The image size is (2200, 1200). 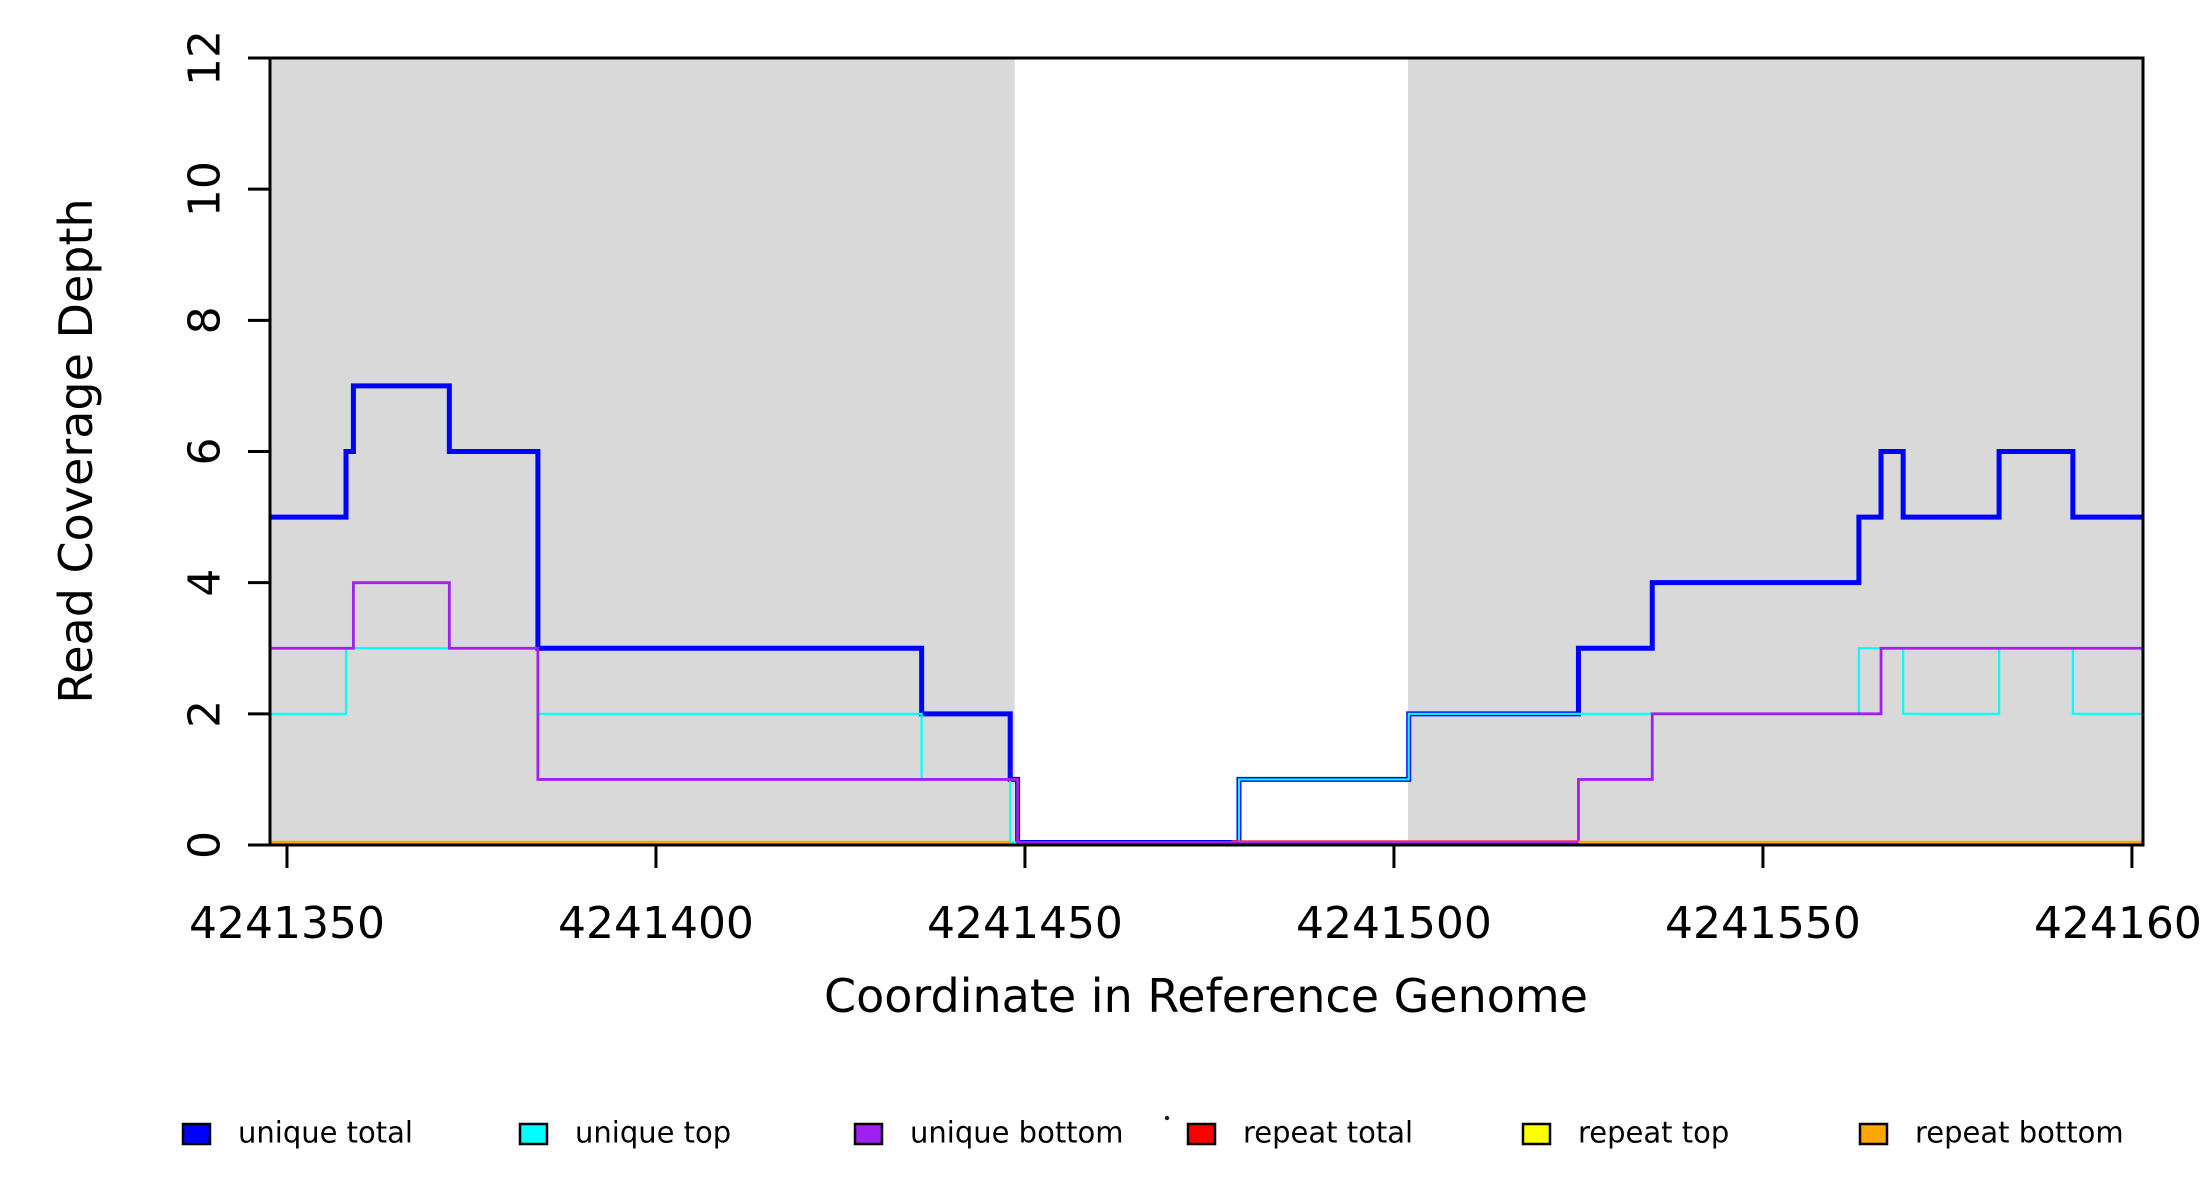 What do you see at coordinates (1017, 1133) in the screenshot?
I see `legend-label: unique bottom` at bounding box center [1017, 1133].